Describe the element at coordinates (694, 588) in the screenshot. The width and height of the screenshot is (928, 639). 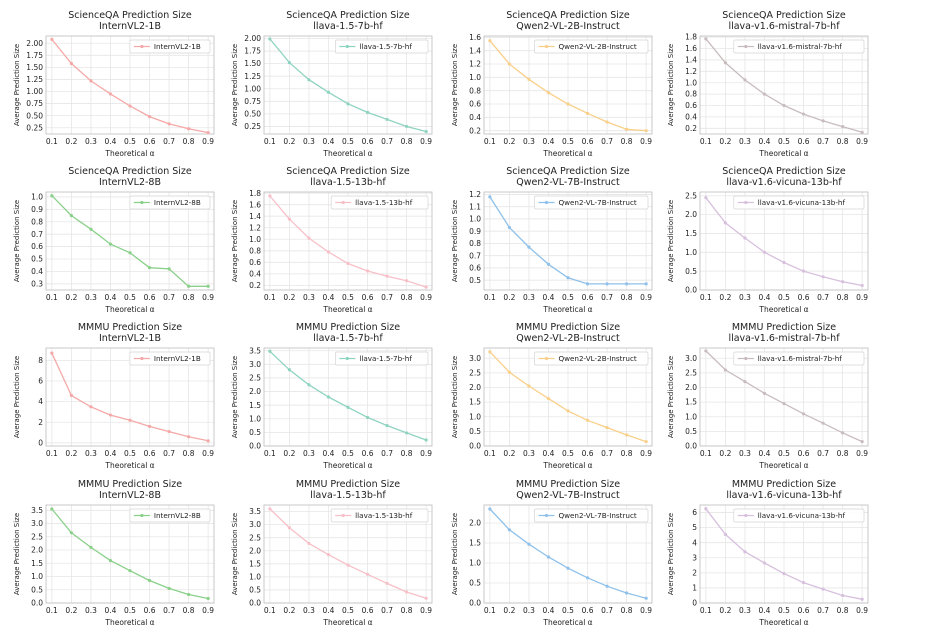
I see `y-tick-label: 1` at that location.